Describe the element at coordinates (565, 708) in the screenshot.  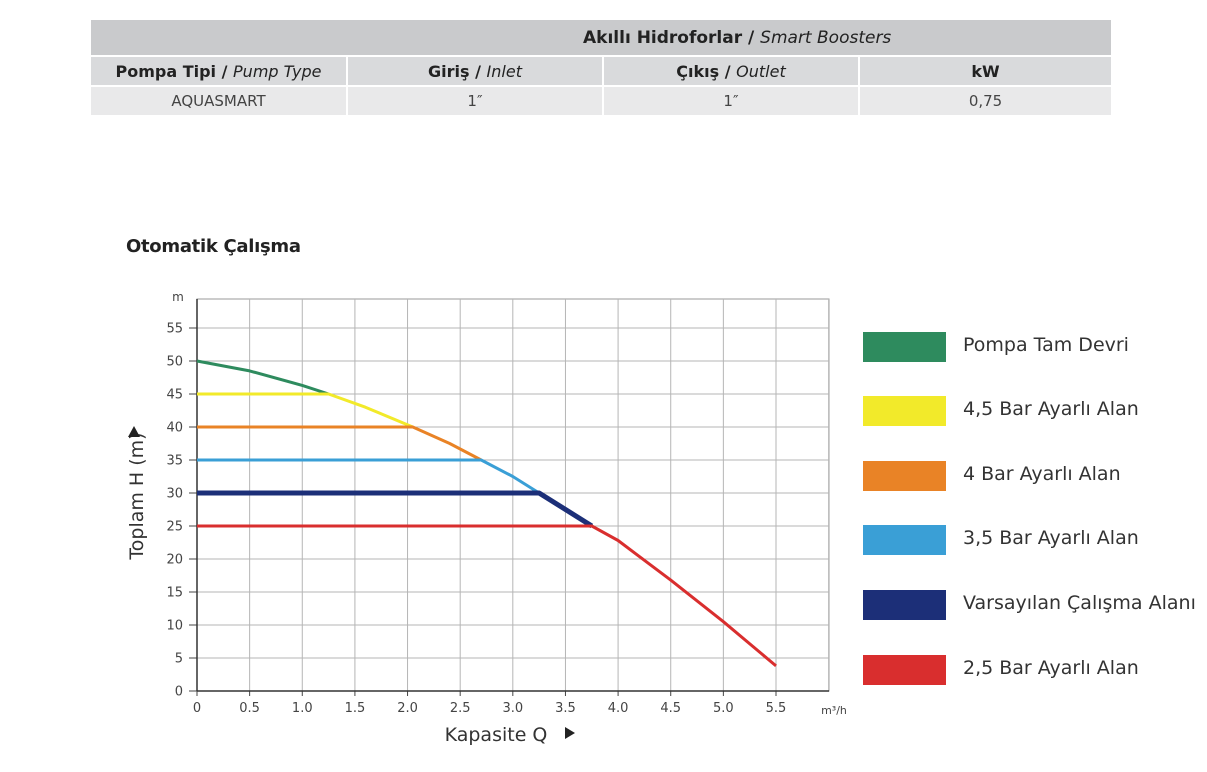
I see `x-tick-label: 3.5` at that location.